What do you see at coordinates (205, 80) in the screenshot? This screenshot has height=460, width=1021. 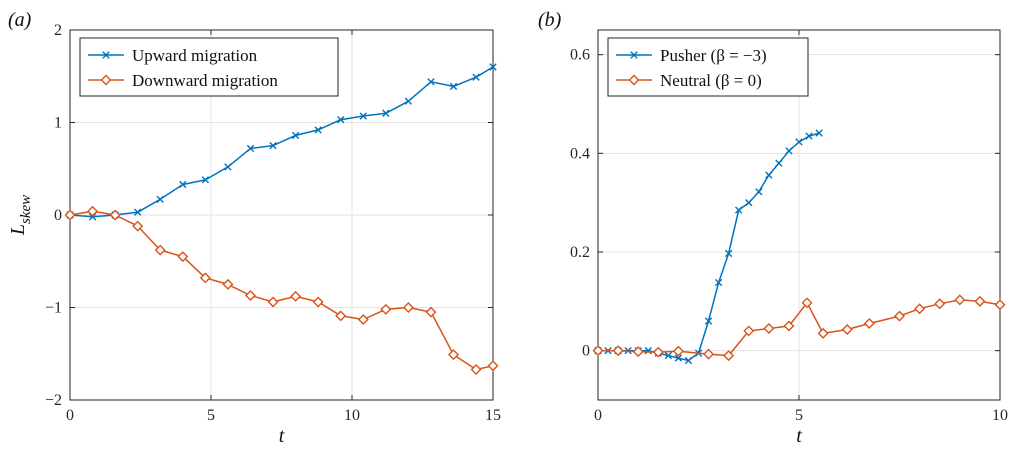 I see `legend-label: Downward migration` at bounding box center [205, 80].